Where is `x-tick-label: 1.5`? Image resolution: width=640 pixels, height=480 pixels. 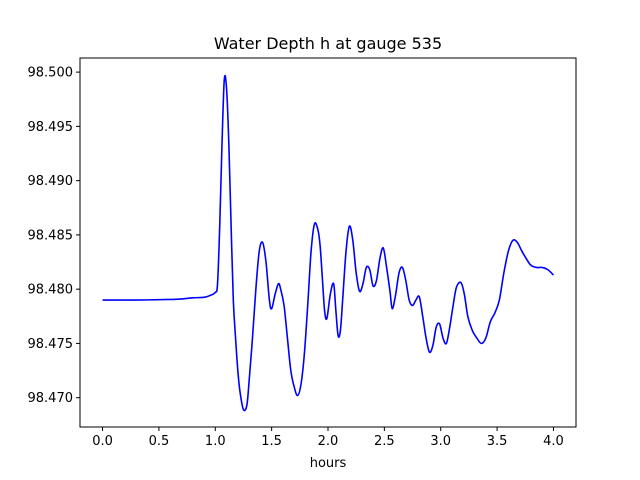
x-tick-label: 1.5 is located at coordinates (271, 441).